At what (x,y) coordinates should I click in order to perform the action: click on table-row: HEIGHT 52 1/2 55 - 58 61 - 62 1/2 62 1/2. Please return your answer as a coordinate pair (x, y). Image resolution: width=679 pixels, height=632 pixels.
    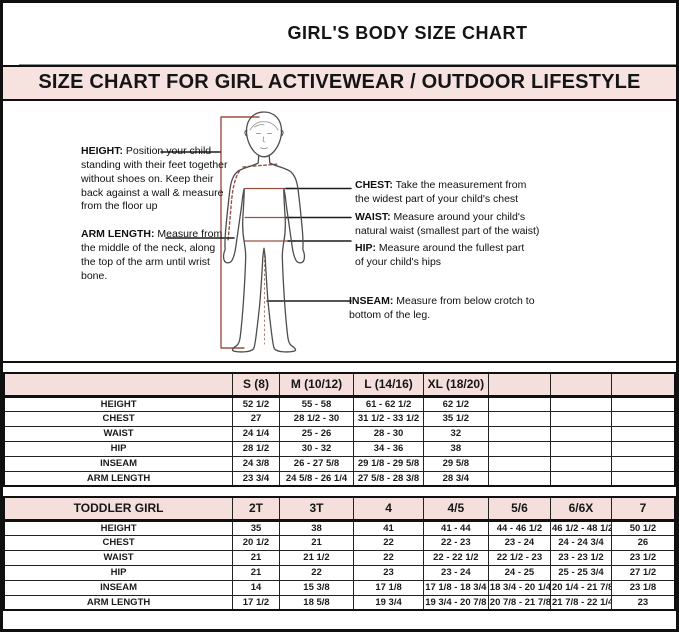
    Looking at the image, I should click on (339, 403).